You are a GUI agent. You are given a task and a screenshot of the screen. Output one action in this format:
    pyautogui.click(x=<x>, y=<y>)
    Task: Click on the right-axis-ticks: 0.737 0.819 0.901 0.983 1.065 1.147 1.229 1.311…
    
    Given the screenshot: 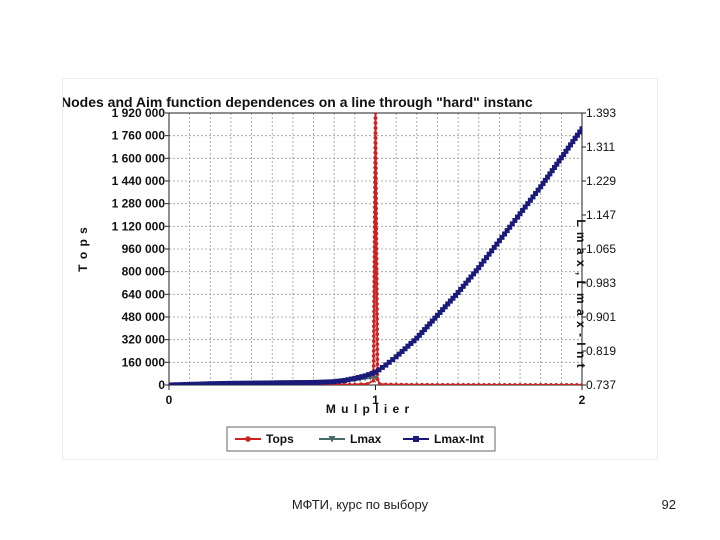 What is the action you would take?
    pyautogui.click(x=599, y=249)
    